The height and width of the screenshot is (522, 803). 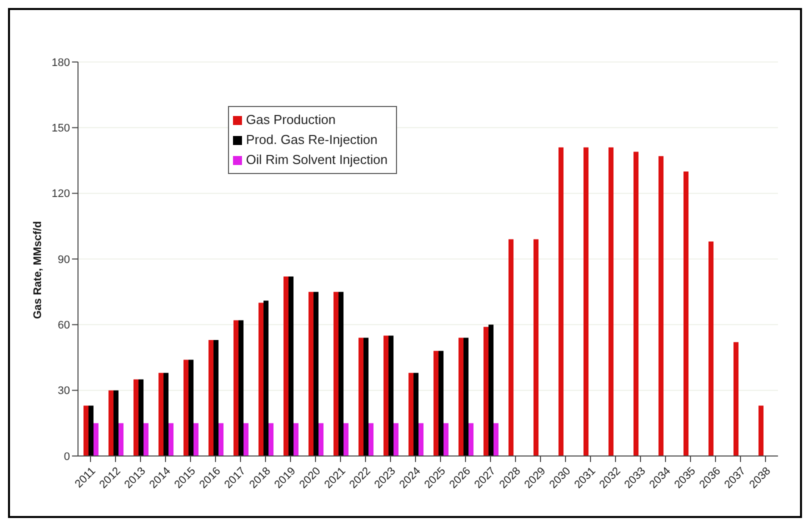 I want to click on legend-label: Gas Production, so click(x=291, y=120).